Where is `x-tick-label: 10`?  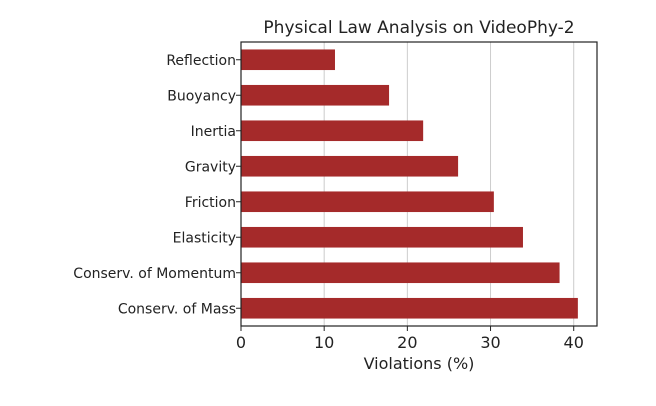
x-tick-label: 10 is located at coordinates (324, 342).